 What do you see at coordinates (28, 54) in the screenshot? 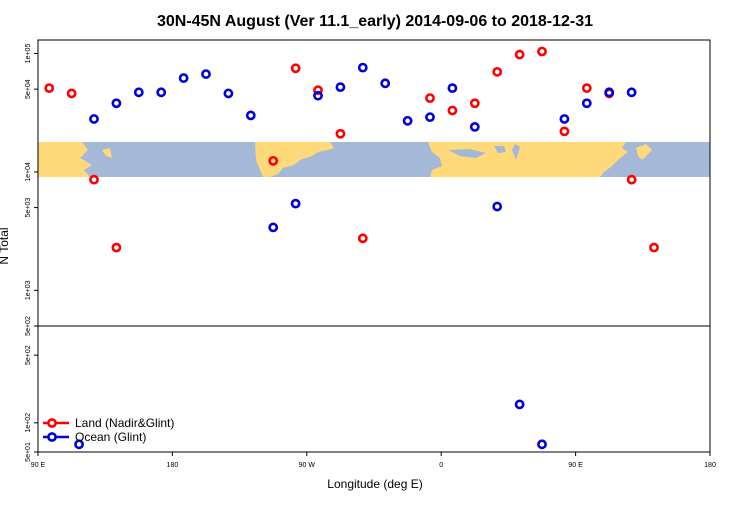
I see `upper-y-tick-label-5: 1e+05` at bounding box center [28, 54].